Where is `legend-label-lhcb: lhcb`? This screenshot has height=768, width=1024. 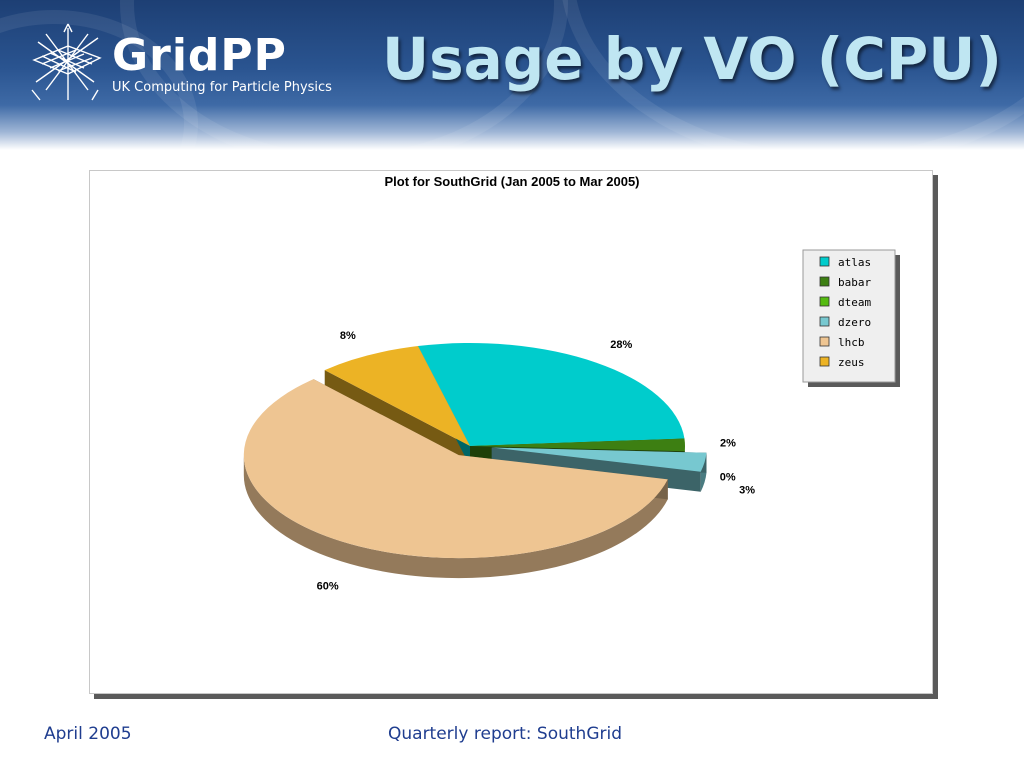
legend-label-lhcb: lhcb is located at coordinates (851, 342).